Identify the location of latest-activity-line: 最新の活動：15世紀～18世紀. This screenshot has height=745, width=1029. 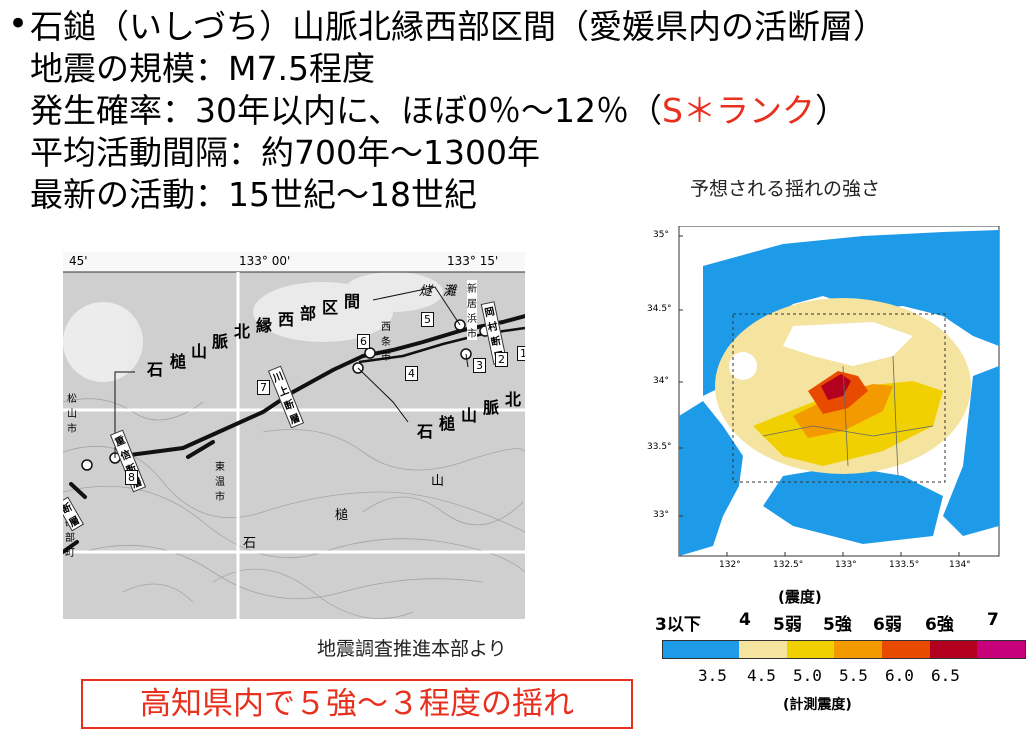
(253, 194).